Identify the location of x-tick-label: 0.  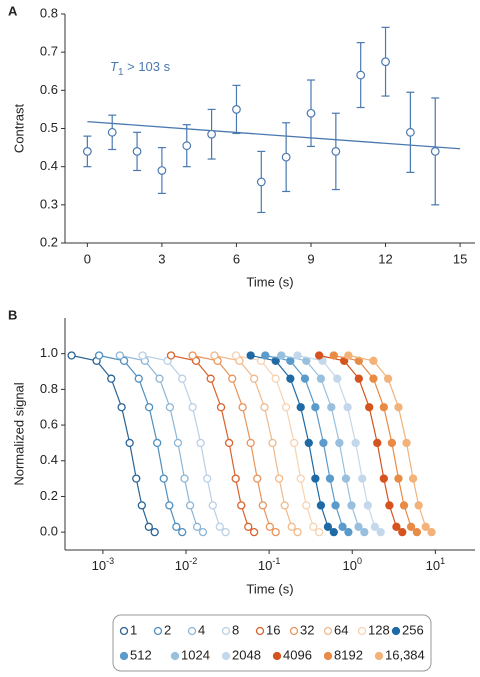
(87, 258).